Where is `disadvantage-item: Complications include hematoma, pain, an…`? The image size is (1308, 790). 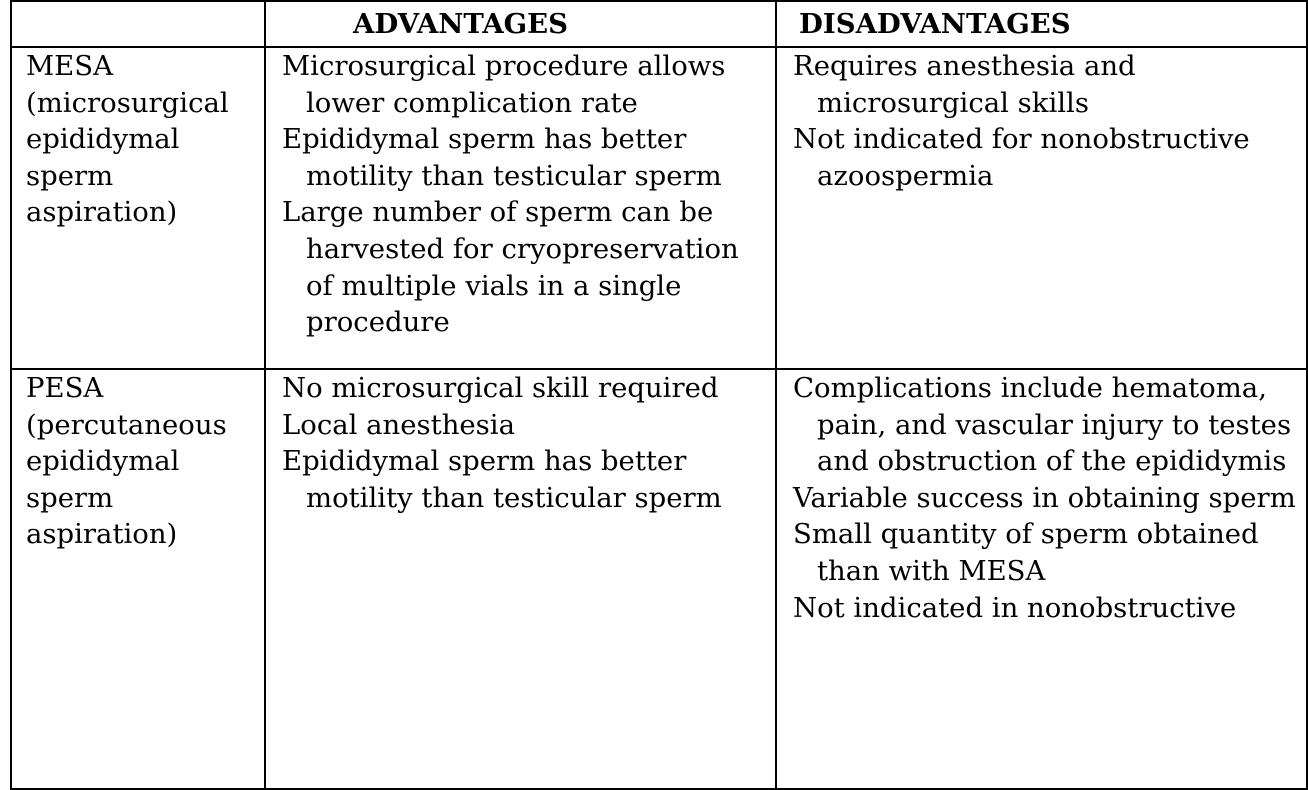
disadvantage-item: Complications include hematoma, pain, an… is located at coordinates (1042, 425).